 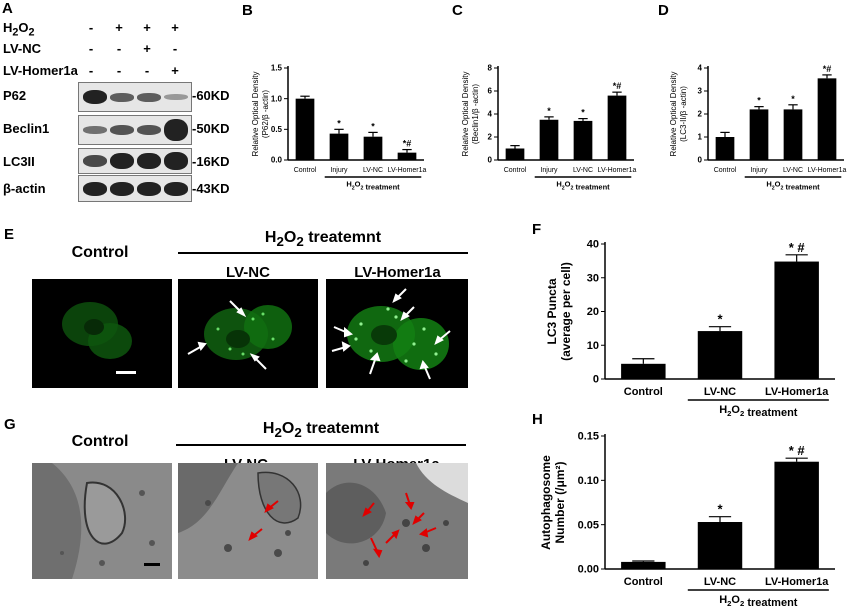 What do you see at coordinates (100, 252) in the screenshot?
I see `control-label-e: Control` at bounding box center [100, 252].